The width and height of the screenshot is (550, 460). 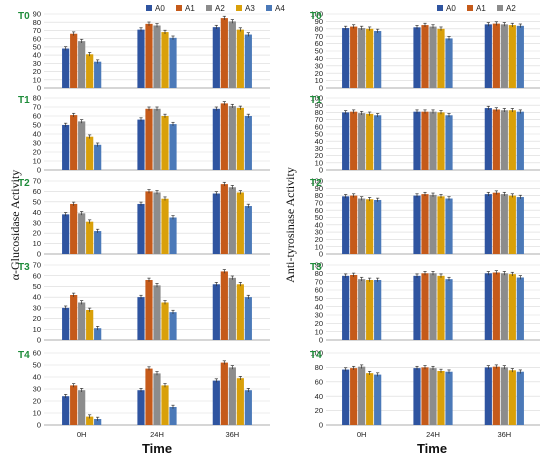 What do you see at coordinates (240, 58) in the screenshot?
I see `glucosidase-bar-T0-A3` at bounding box center [240, 58].